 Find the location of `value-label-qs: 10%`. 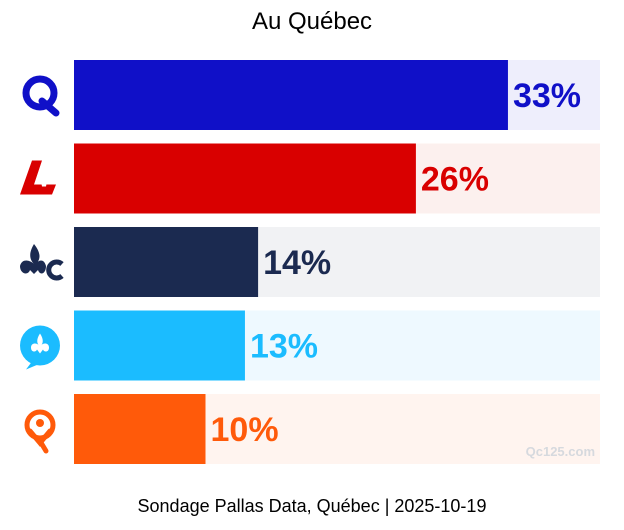

value-label-qs: 10% is located at coordinates (245, 430).